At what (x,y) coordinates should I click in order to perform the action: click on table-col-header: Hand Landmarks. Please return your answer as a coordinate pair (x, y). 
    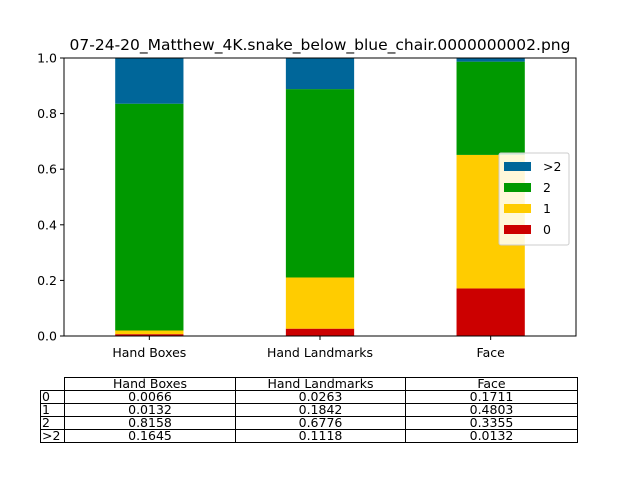
    Looking at the image, I should click on (320, 384).